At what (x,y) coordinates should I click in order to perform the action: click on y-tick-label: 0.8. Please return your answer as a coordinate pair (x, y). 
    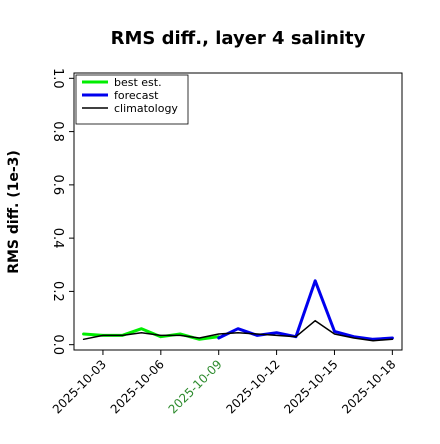
    Looking at the image, I should click on (57, 131).